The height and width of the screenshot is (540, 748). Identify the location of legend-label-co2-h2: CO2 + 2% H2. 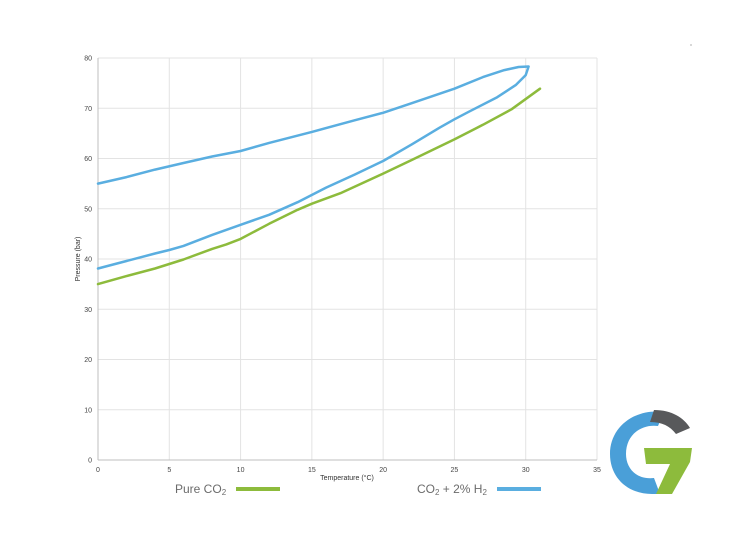
(452, 489).